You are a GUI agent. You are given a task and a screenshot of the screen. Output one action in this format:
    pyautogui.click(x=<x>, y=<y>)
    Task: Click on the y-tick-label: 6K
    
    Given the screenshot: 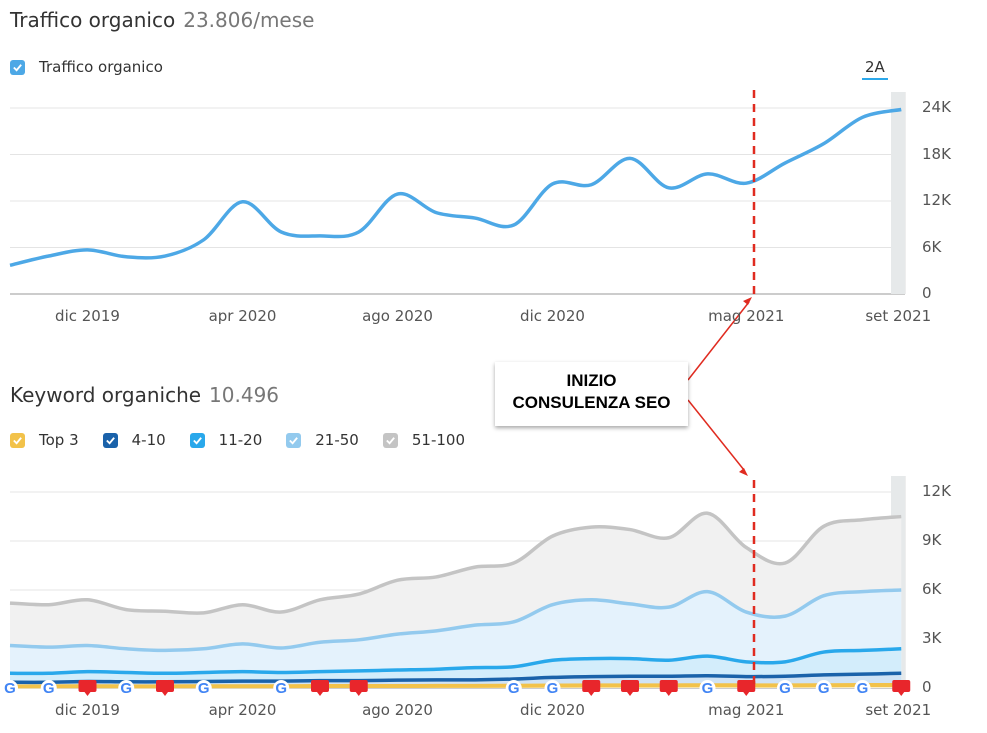 What is the action you would take?
    pyautogui.click(x=932, y=589)
    